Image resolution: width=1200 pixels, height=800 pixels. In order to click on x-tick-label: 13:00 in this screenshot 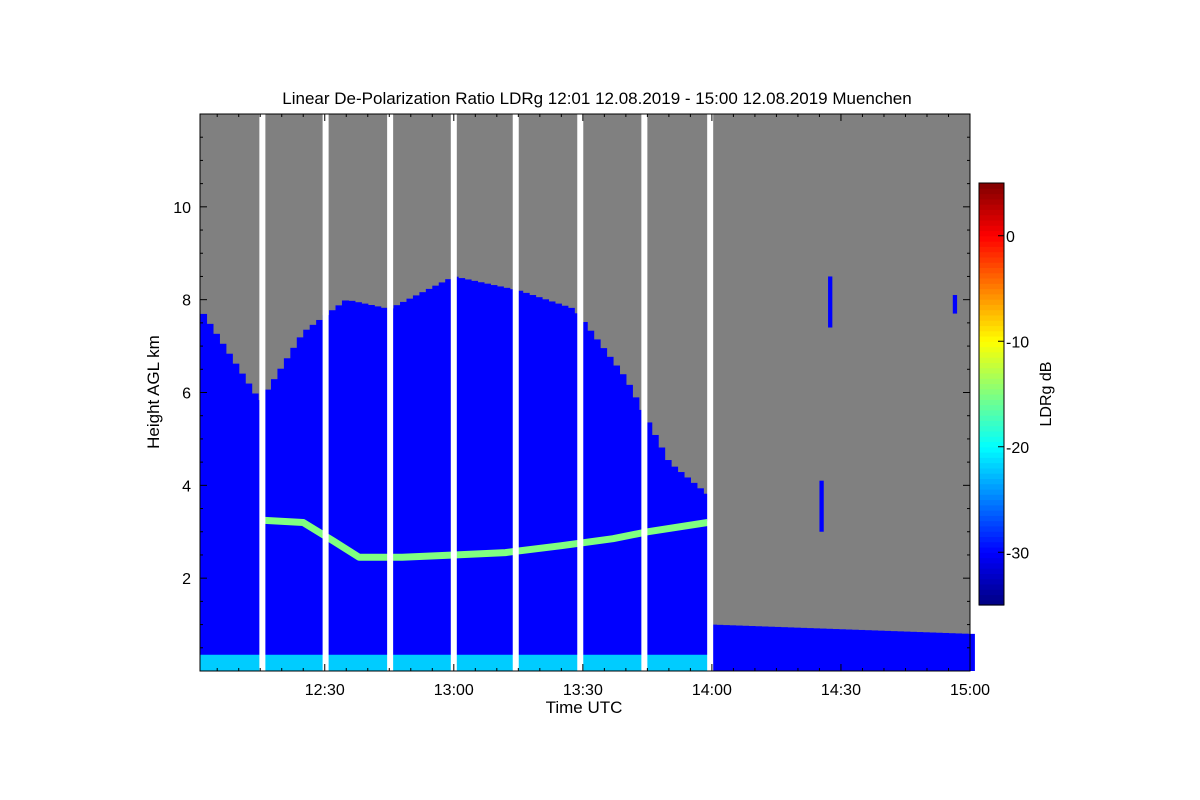, I will do `click(454, 690)`.